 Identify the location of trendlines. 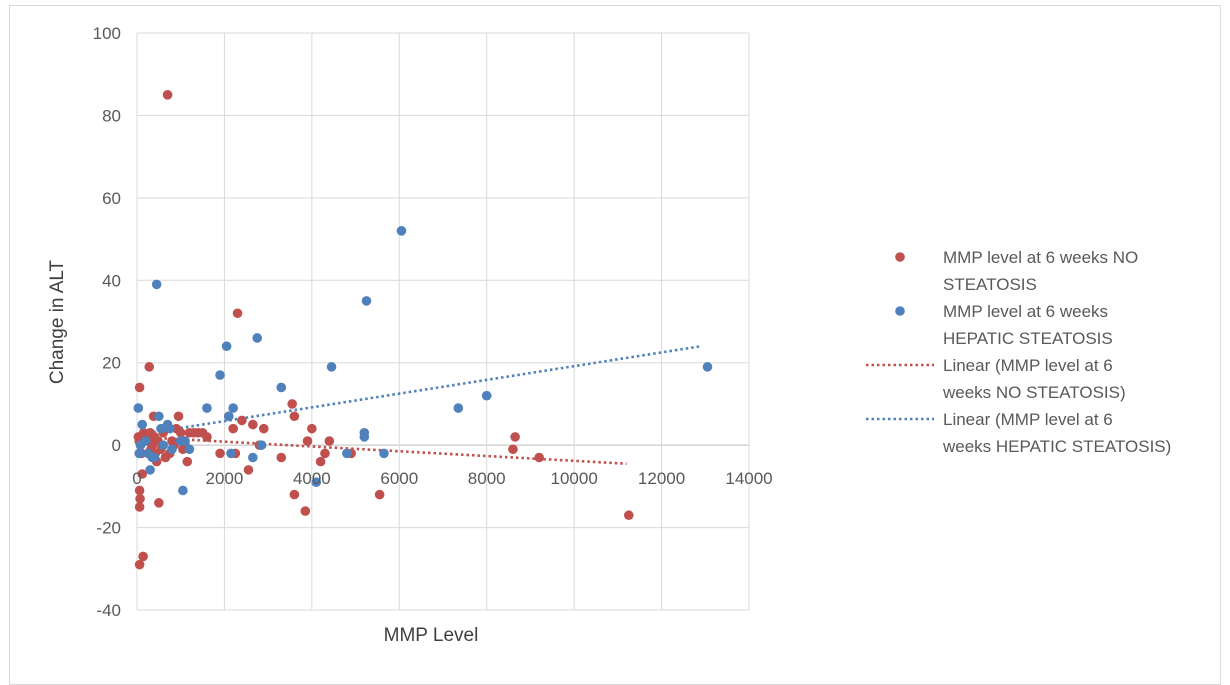
(419, 404).